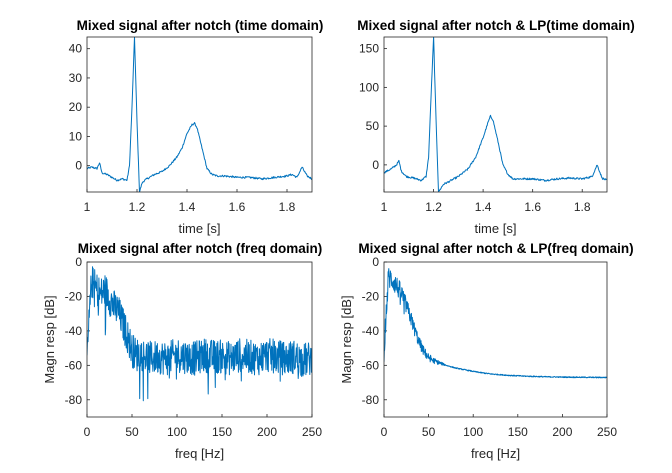 The height and width of the screenshot is (473, 672). Describe the element at coordinates (433, 207) in the screenshot. I see `plot-time-domain-lp-xtick-label: 1.2` at that location.